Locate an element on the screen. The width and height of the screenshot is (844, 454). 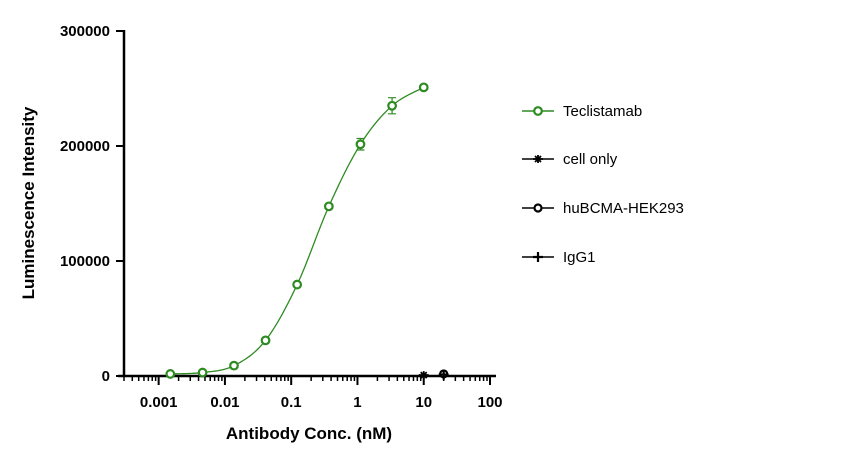
legend-marker-cell-only is located at coordinates (538, 159).